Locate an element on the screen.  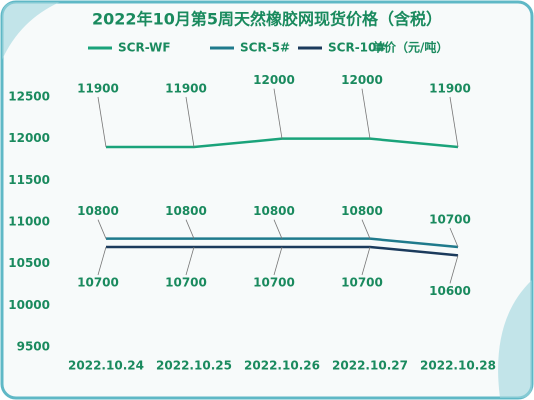
legend-label: SCR-10# is located at coordinates (357, 48).